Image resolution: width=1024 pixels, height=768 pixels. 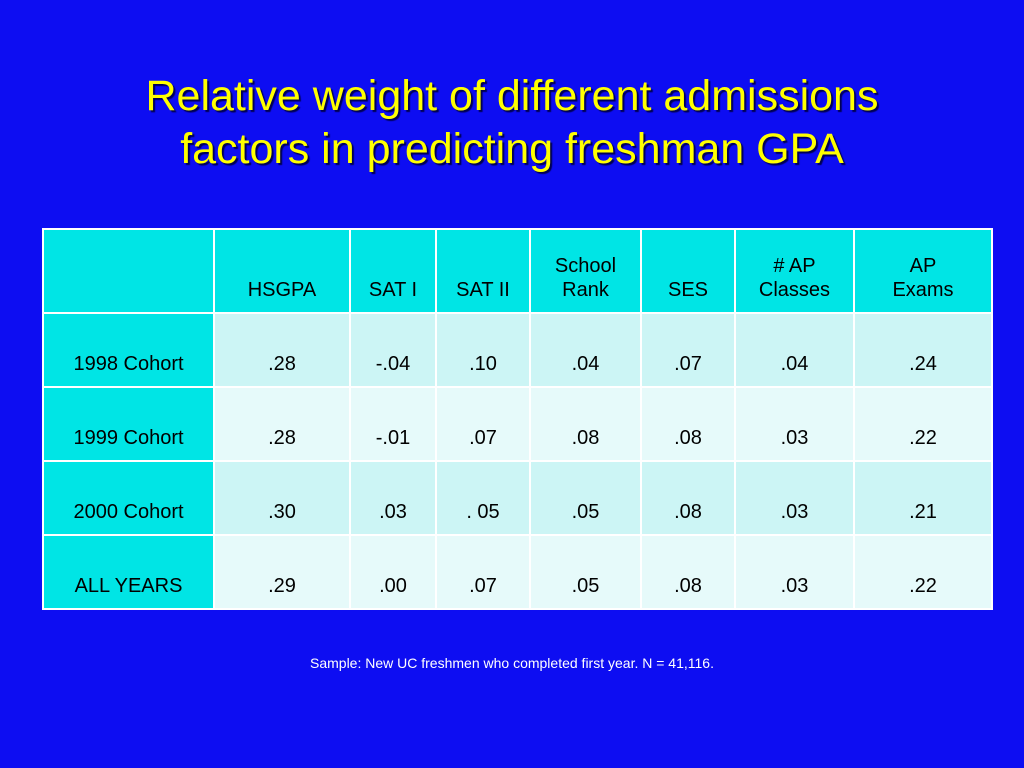 I want to click on table-row: 1998 Cohort .28 -.04 .10 .04 .07 .04 .24, so click(x=517, y=350).